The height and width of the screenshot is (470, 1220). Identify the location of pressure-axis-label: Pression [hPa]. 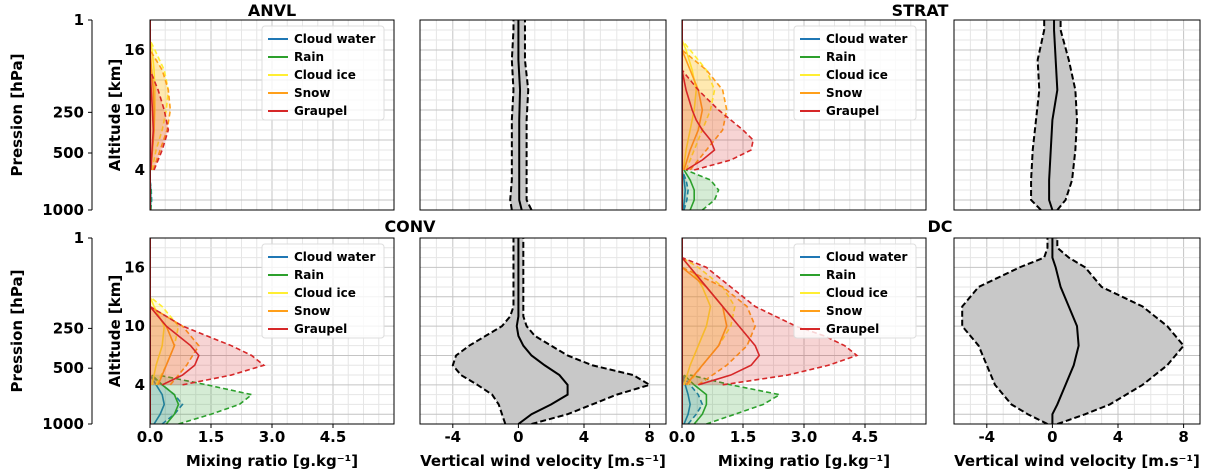
(17, 331).